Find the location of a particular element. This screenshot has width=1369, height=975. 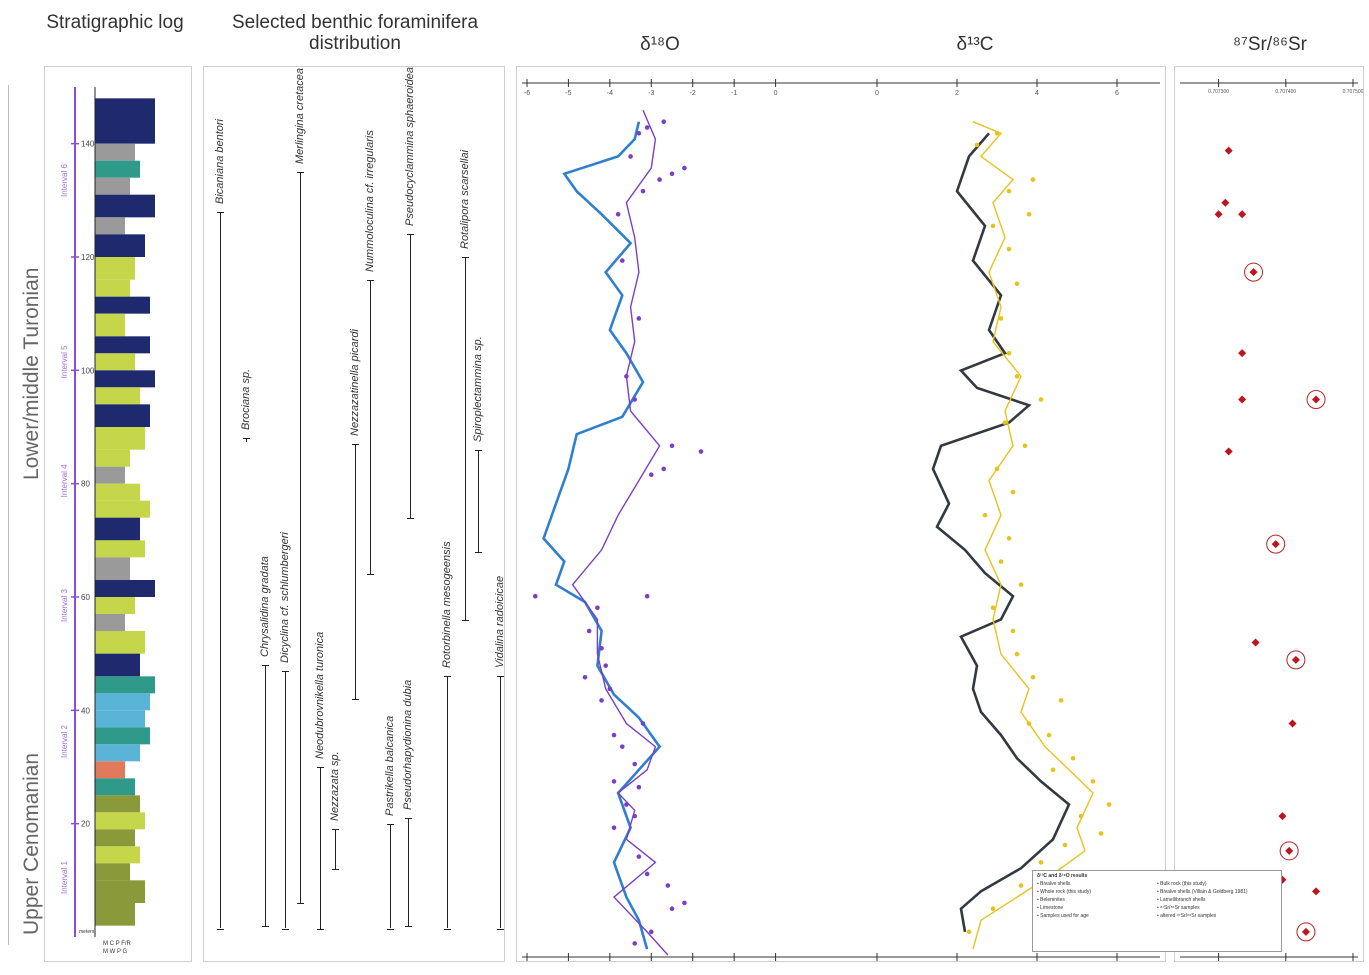

log-depth-label: 140 is located at coordinates (88, 144).